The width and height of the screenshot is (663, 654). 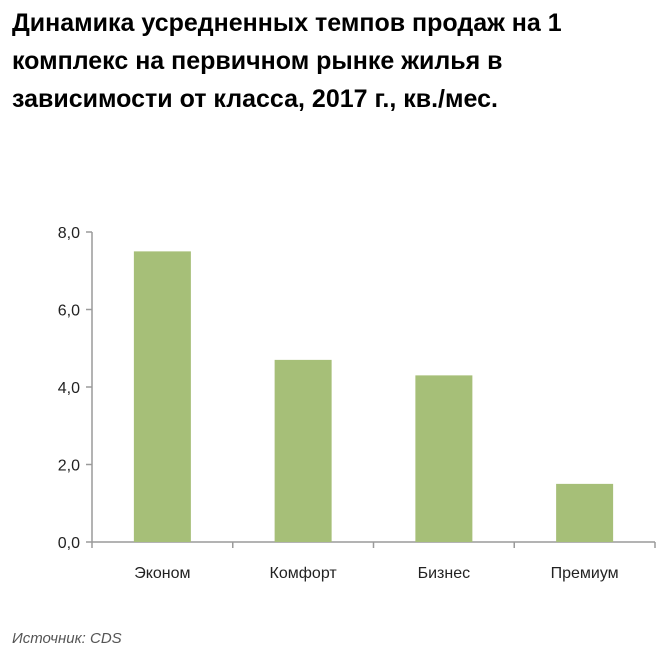 What do you see at coordinates (69, 388) in the screenshot?
I see `y-tick-label: 4,0` at bounding box center [69, 388].